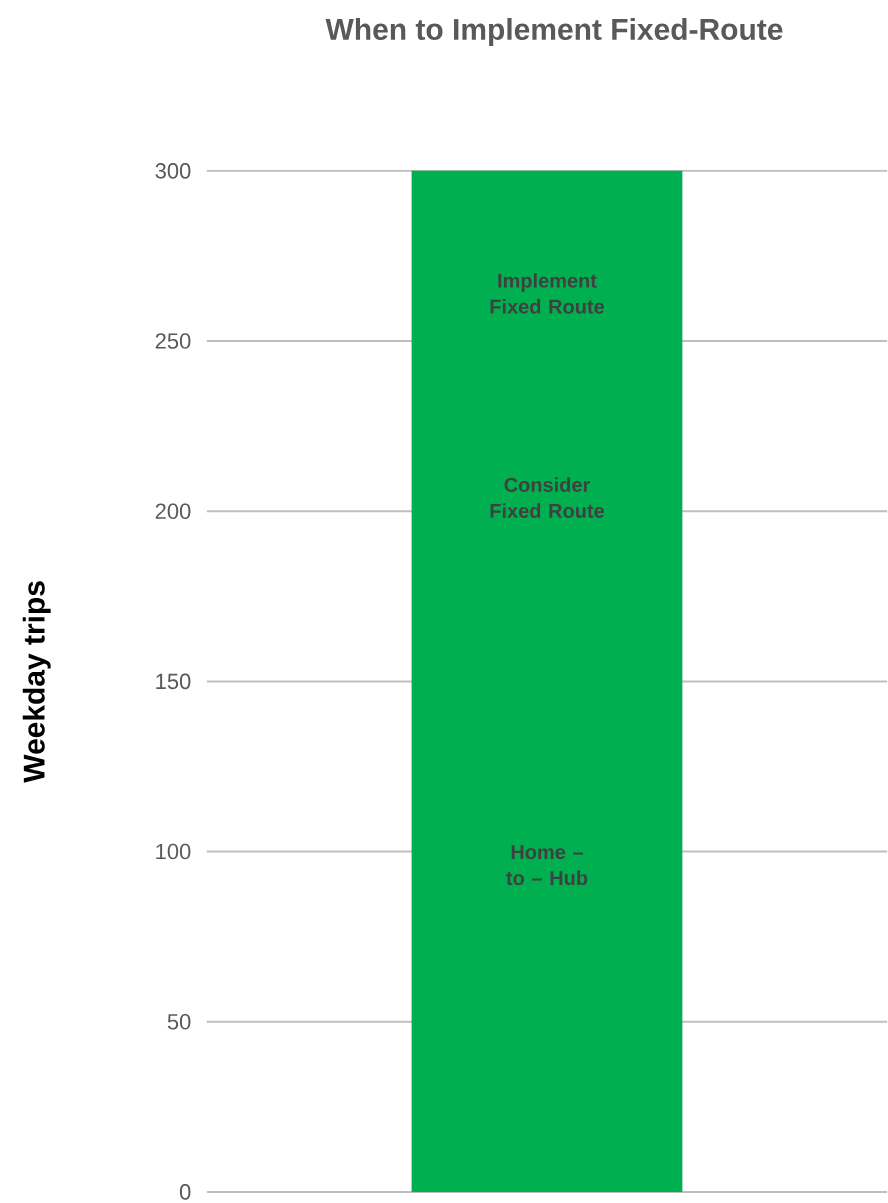  What do you see at coordinates (173, 341) in the screenshot?
I see `y-tick-label: 250` at bounding box center [173, 341].